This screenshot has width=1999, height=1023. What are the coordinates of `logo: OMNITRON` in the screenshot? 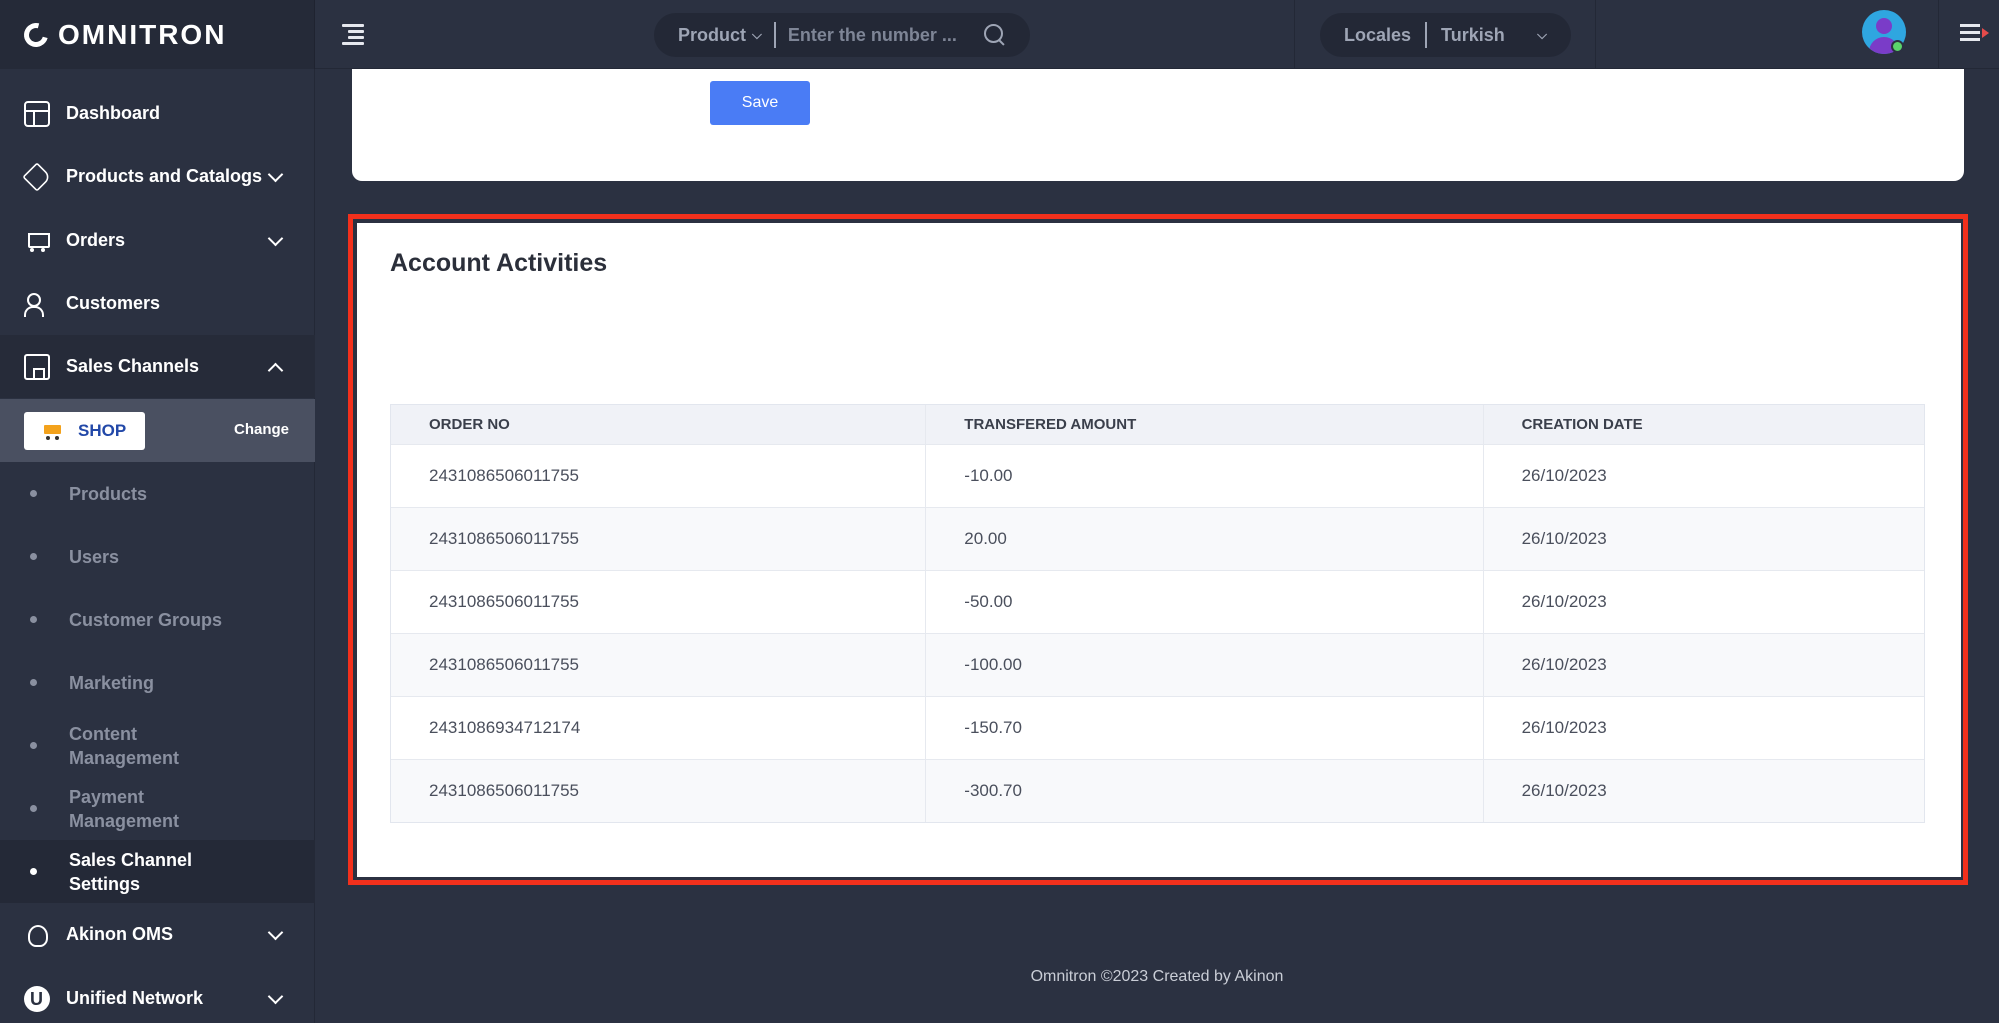 It's located at (157, 34).